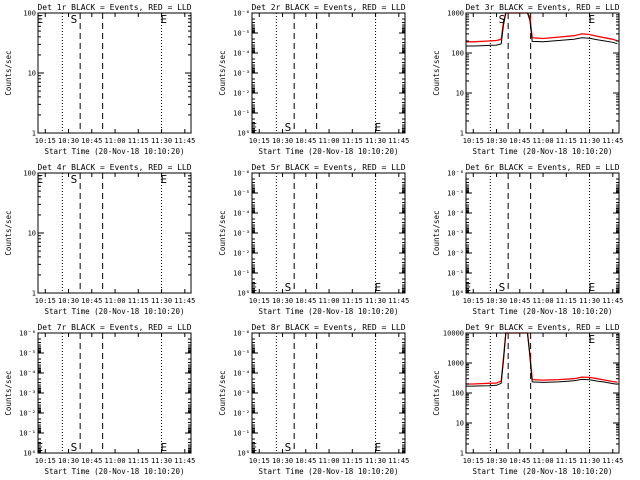  I want to click on panel-title: Det 2r BLACK = Events, RED = LLD, so click(328, 7).